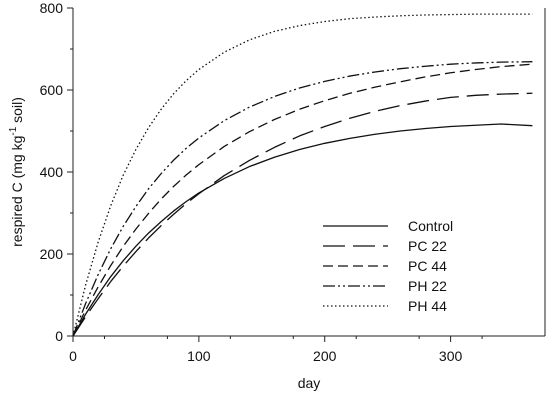 The image size is (550, 402). What do you see at coordinates (388, 266) in the screenshot?
I see `legend: Control PC 22 PC 44 PH 22 PH 44` at bounding box center [388, 266].